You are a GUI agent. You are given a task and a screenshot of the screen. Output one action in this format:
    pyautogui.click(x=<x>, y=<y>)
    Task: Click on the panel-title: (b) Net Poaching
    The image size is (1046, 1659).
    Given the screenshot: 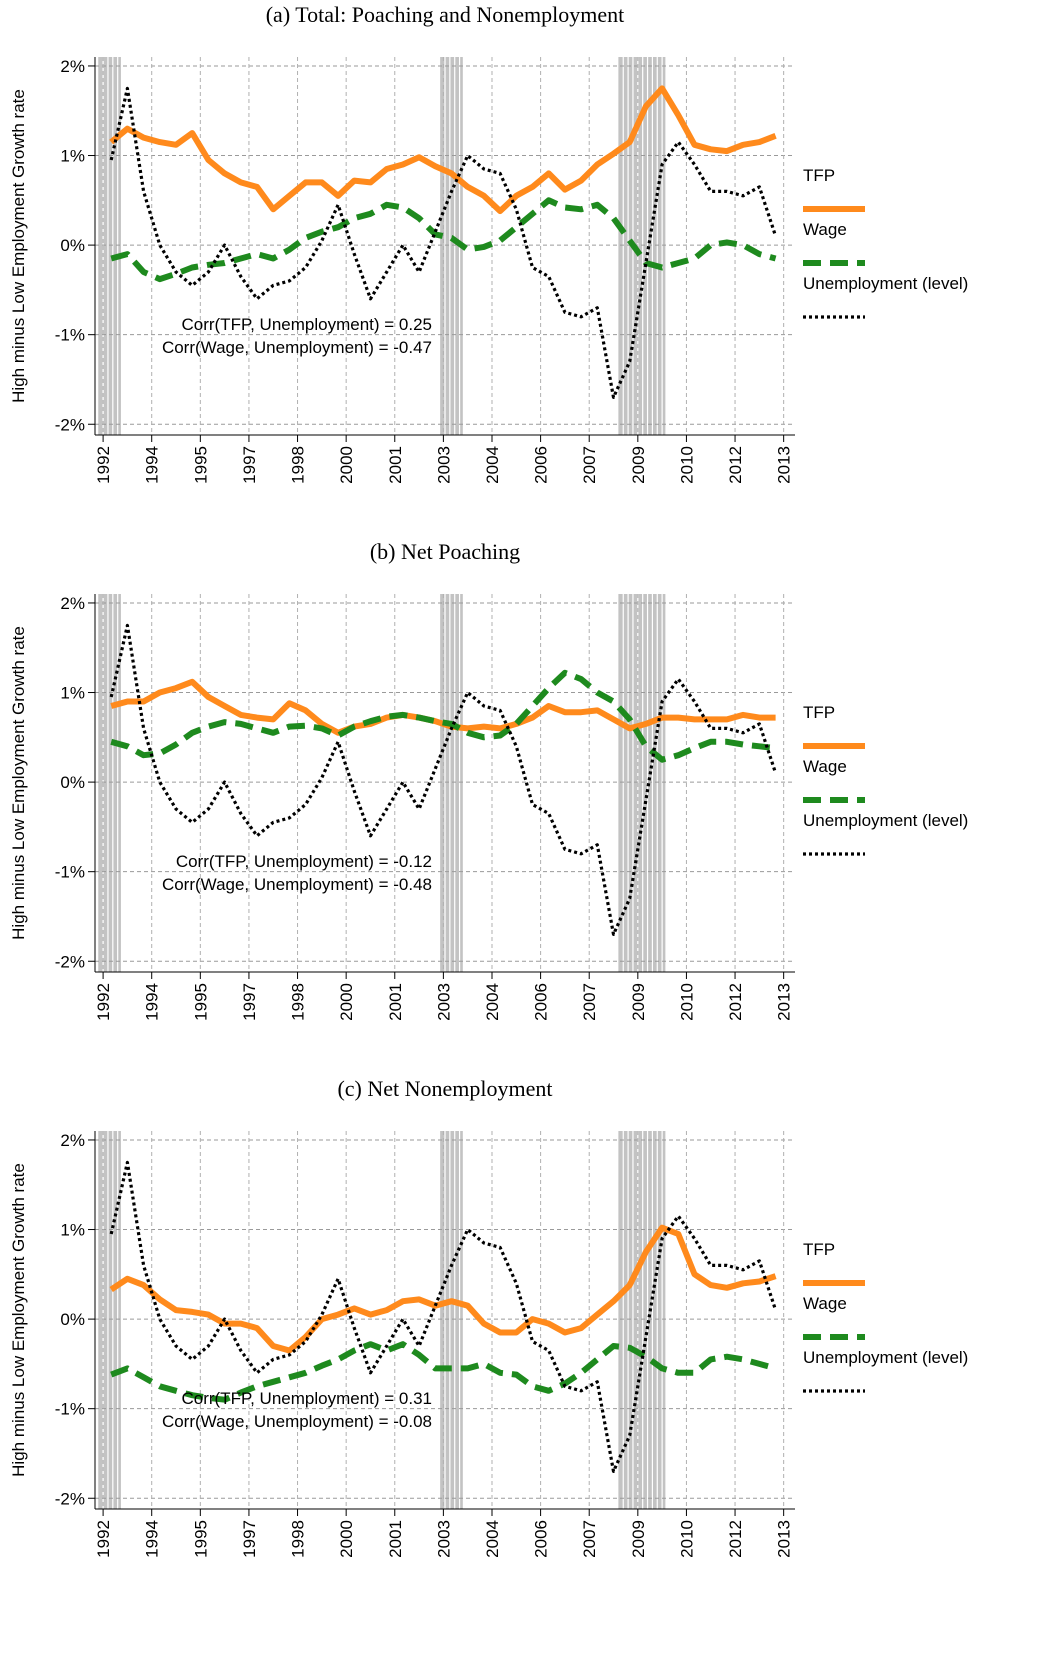 What is the action you would take?
    pyautogui.click(x=445, y=551)
    